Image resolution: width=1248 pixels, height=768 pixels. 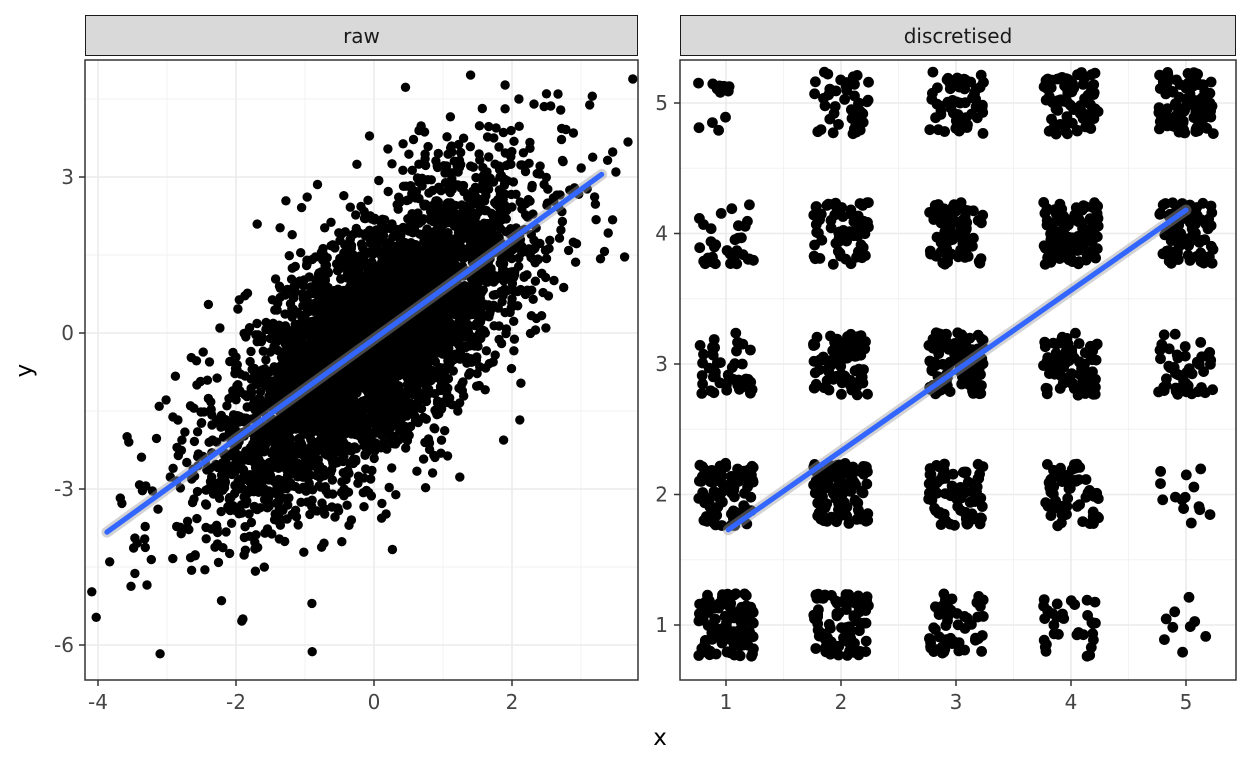 What do you see at coordinates (98, 702) in the screenshot?
I see `x-tick-label-raw: -4` at bounding box center [98, 702].